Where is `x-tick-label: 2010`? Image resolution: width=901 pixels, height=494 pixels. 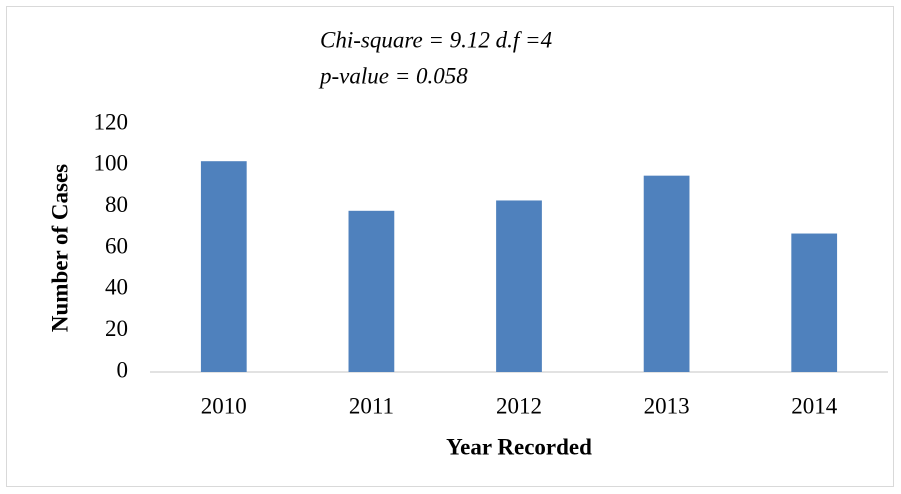
x-tick-label: 2010 is located at coordinates (224, 405).